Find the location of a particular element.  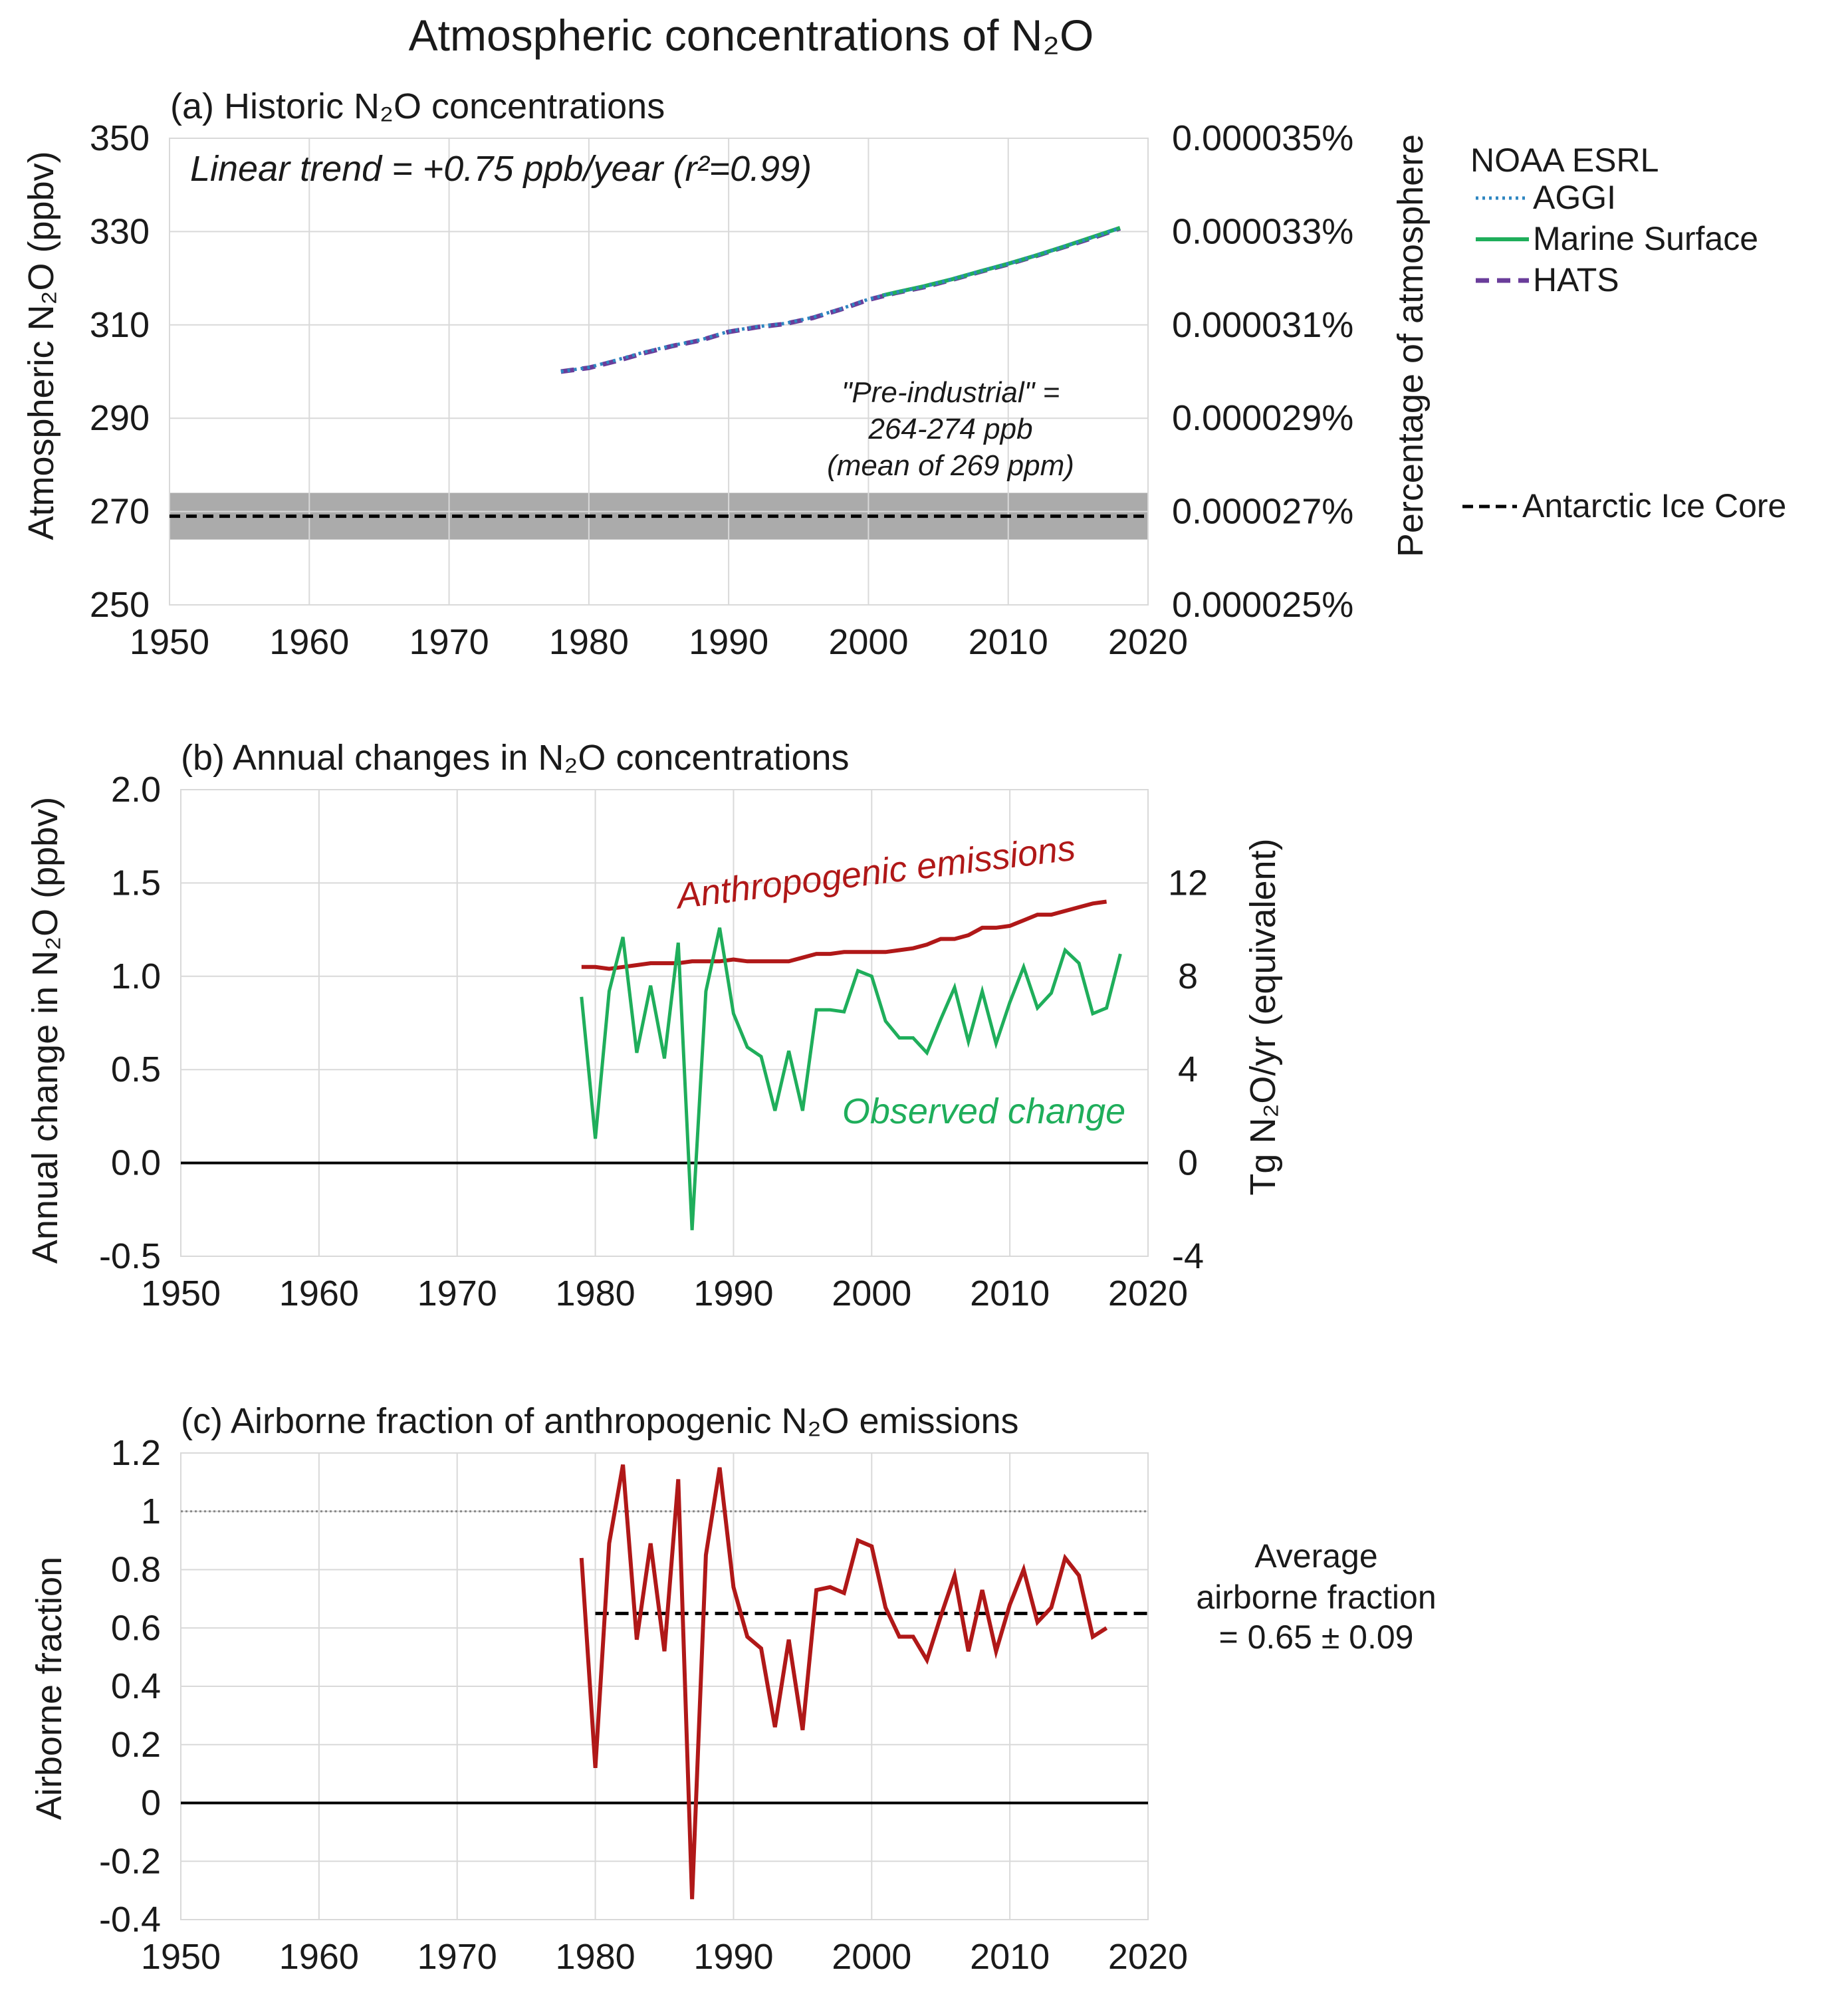

panel-a-title: (a) Historic N₂O concentrations is located at coordinates (417, 106).